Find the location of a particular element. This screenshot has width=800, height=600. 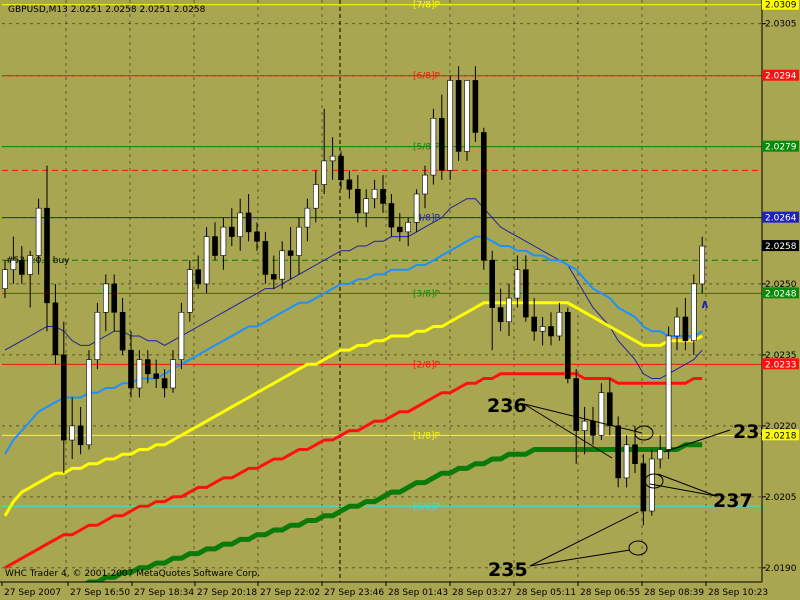

annotation-label: 237 is located at coordinates (733, 501).